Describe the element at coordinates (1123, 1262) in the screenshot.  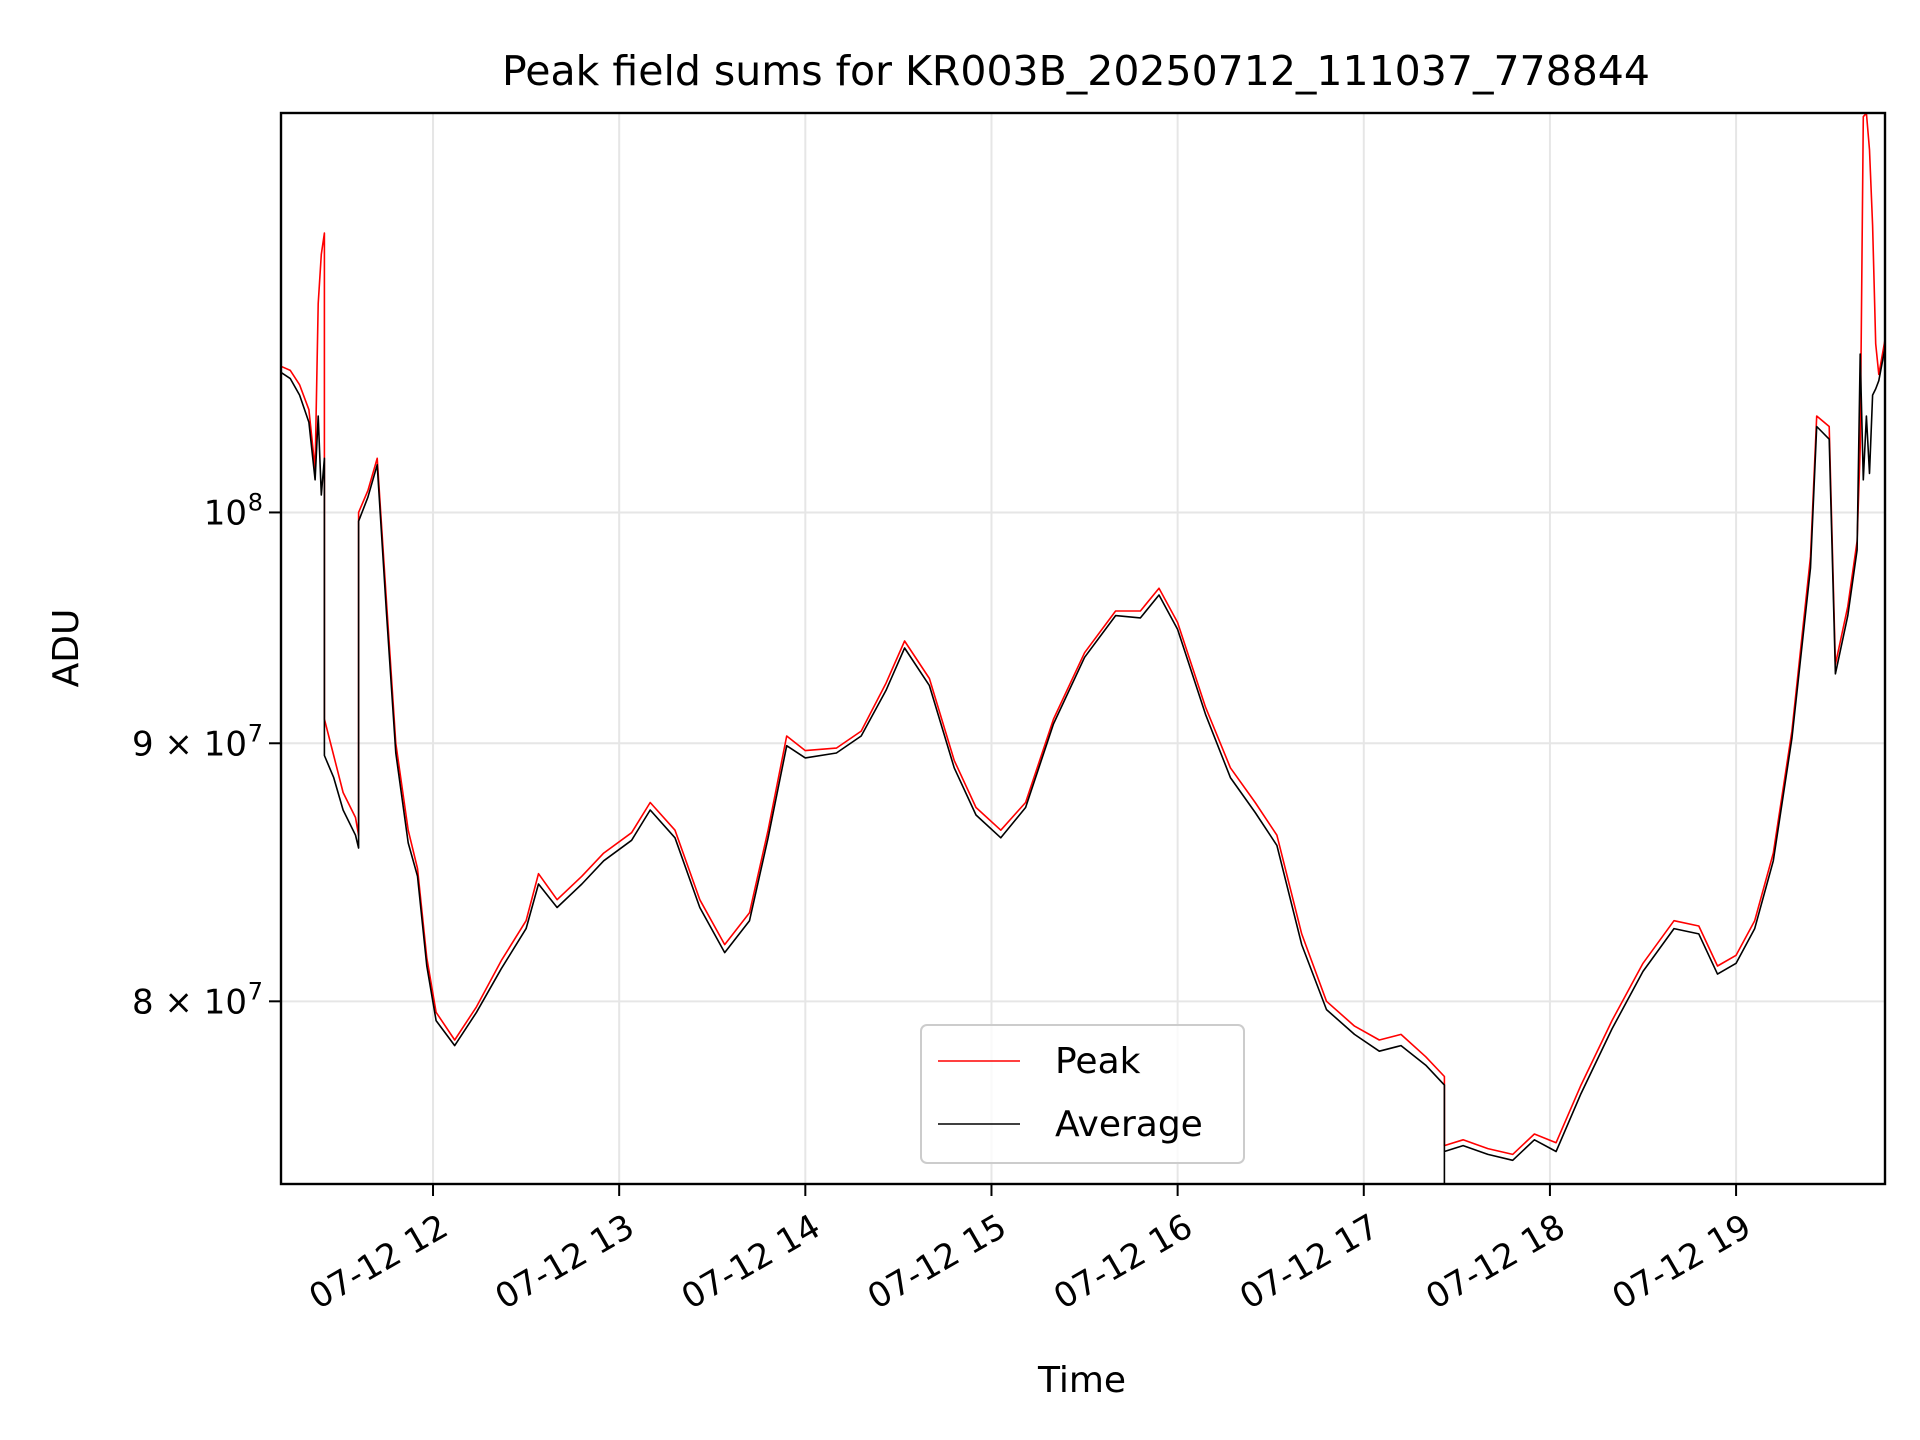
I see `x-tick-label: 07-12 16` at that location.